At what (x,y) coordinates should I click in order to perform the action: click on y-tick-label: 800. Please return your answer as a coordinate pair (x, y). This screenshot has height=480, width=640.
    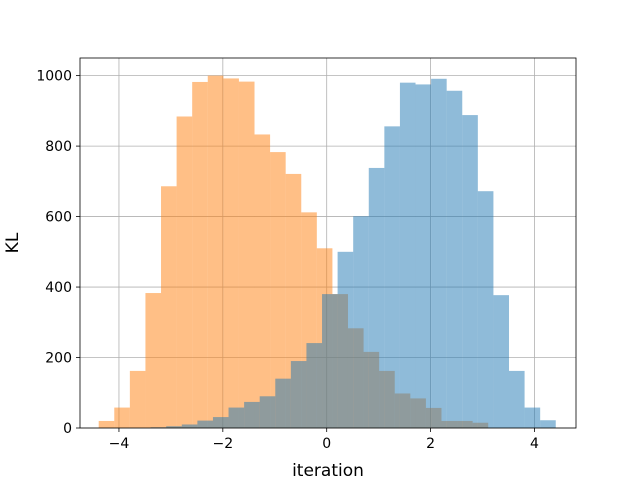
    Looking at the image, I should click on (58, 147).